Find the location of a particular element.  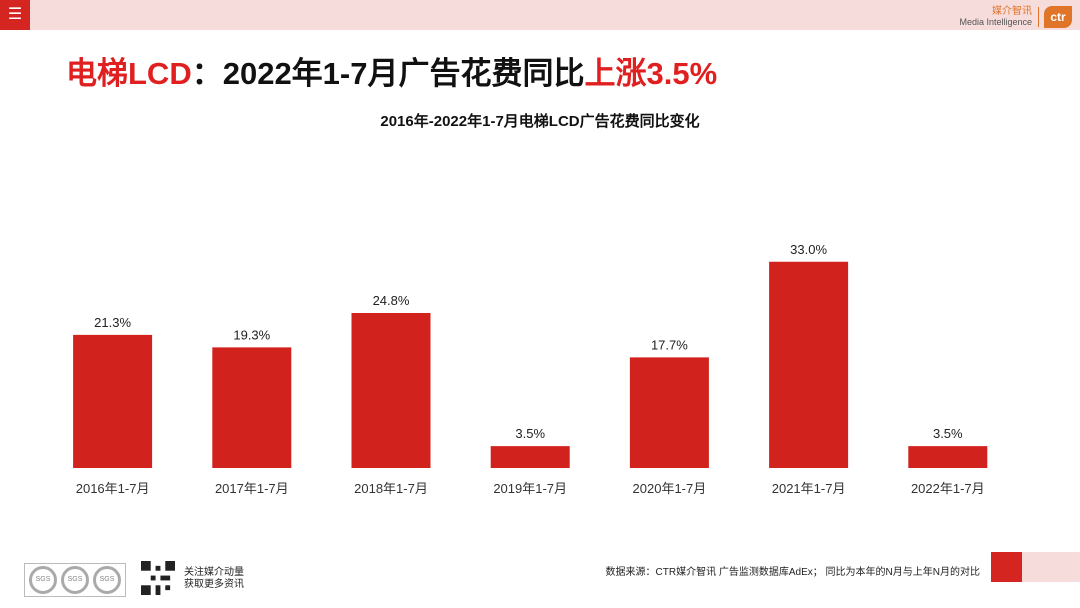

x-tick-label: 2016年1-7月 is located at coordinates (113, 488).